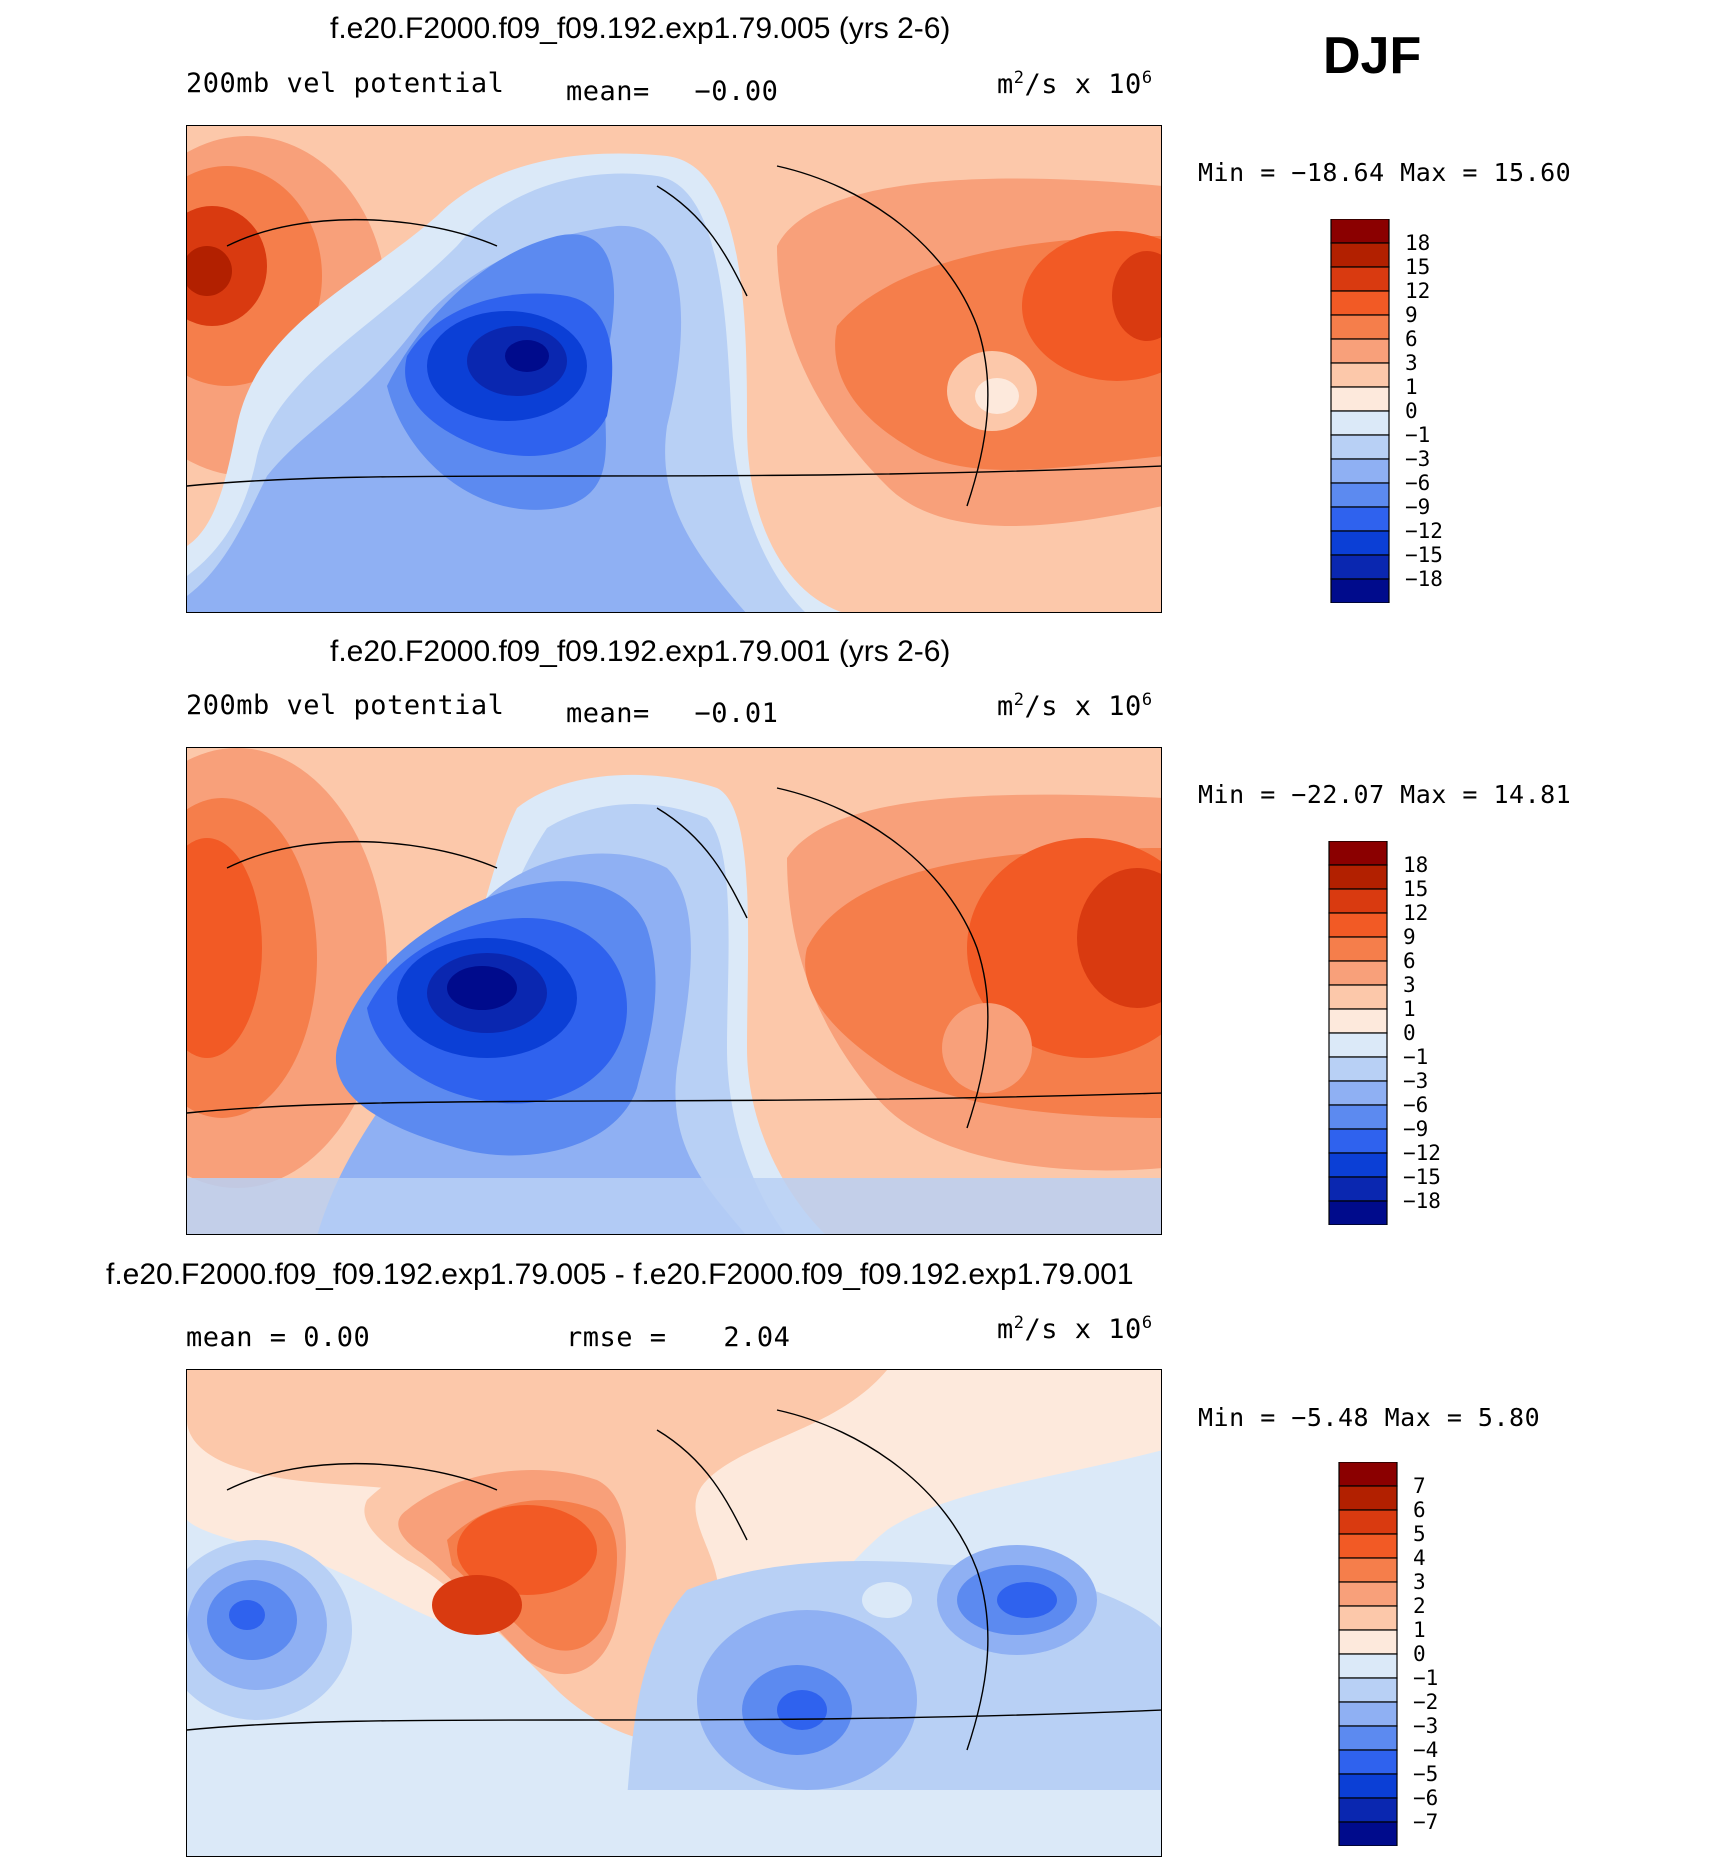  Describe the element at coordinates (672, 91) in the screenshot. I see `panel-1-mean-label: mean= −0.00` at that location.